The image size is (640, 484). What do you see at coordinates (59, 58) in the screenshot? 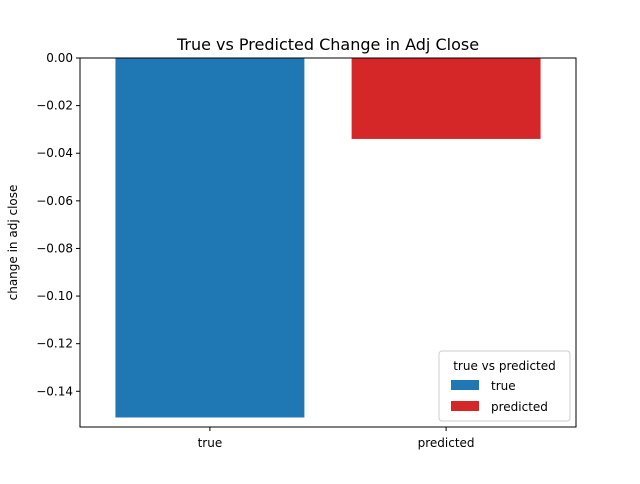
I see `y-tick-label: 0.00` at bounding box center [59, 58].